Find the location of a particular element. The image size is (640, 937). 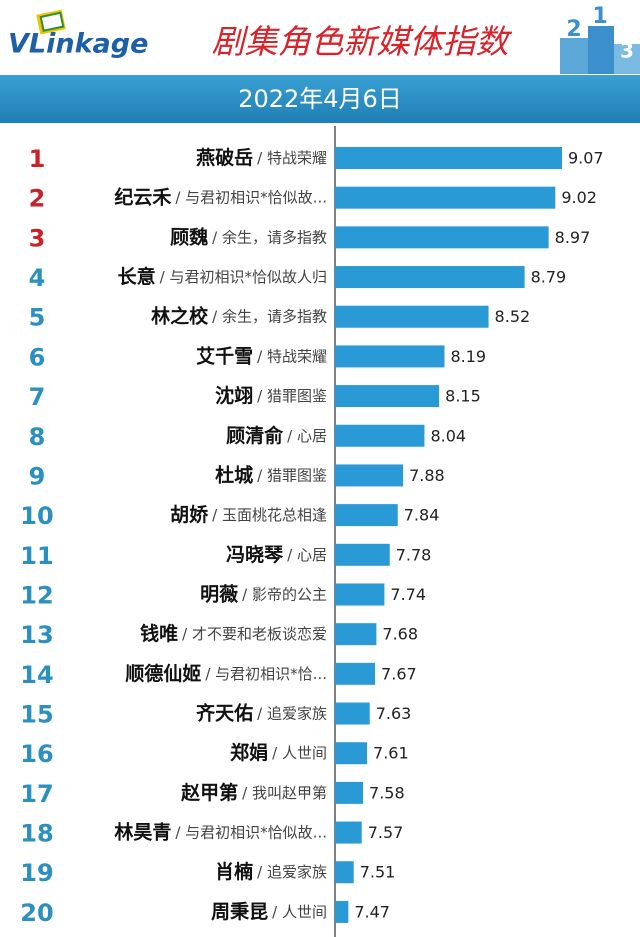

rank: 3 is located at coordinates (37, 238).